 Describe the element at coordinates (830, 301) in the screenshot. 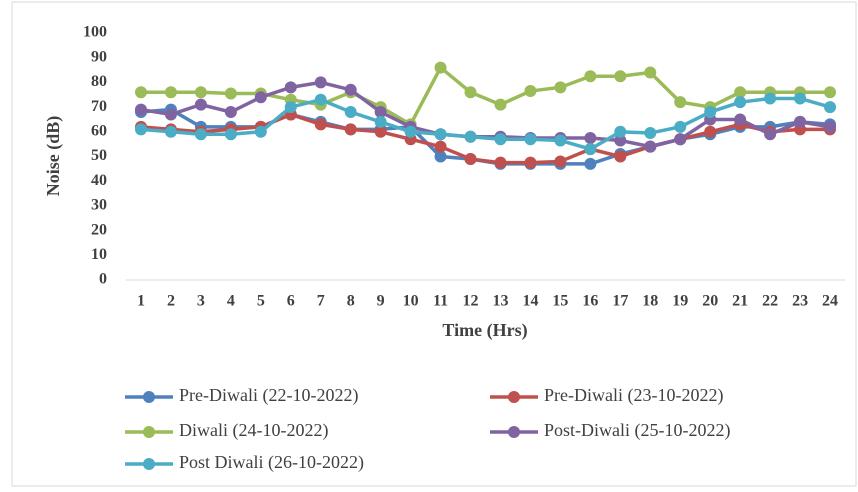

I see `x-tick-label: 24` at that location.